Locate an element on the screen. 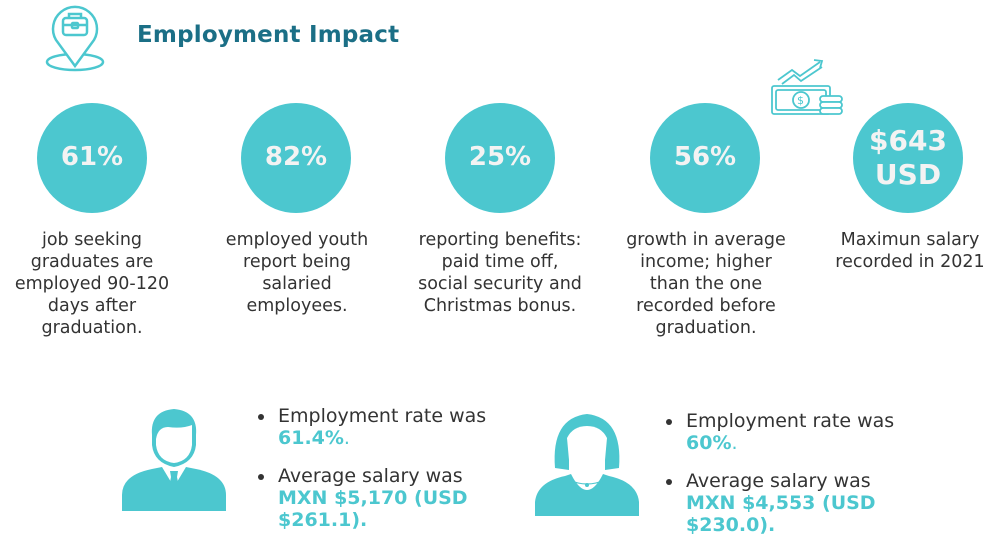 The image size is (1000, 549). location-briefcase-icon is located at coordinates (75, 38).